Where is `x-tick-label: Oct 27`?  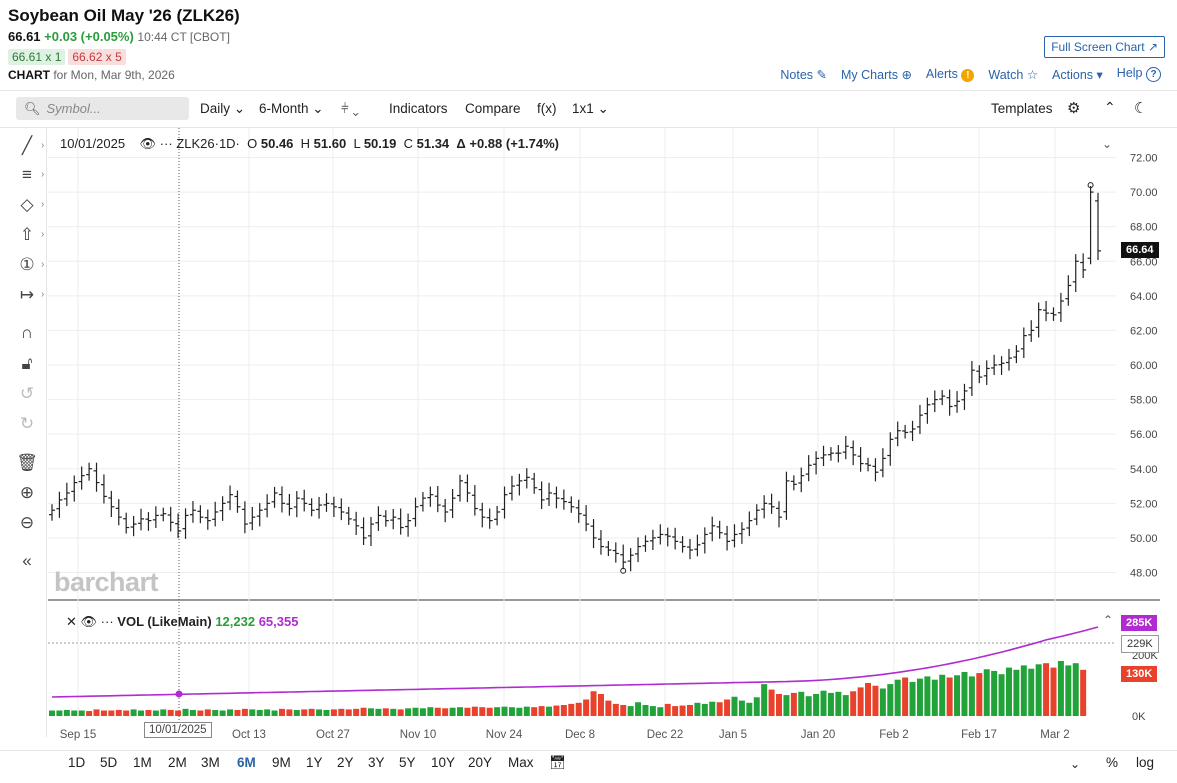
x-tick-label: Oct 27 is located at coordinates (333, 735).